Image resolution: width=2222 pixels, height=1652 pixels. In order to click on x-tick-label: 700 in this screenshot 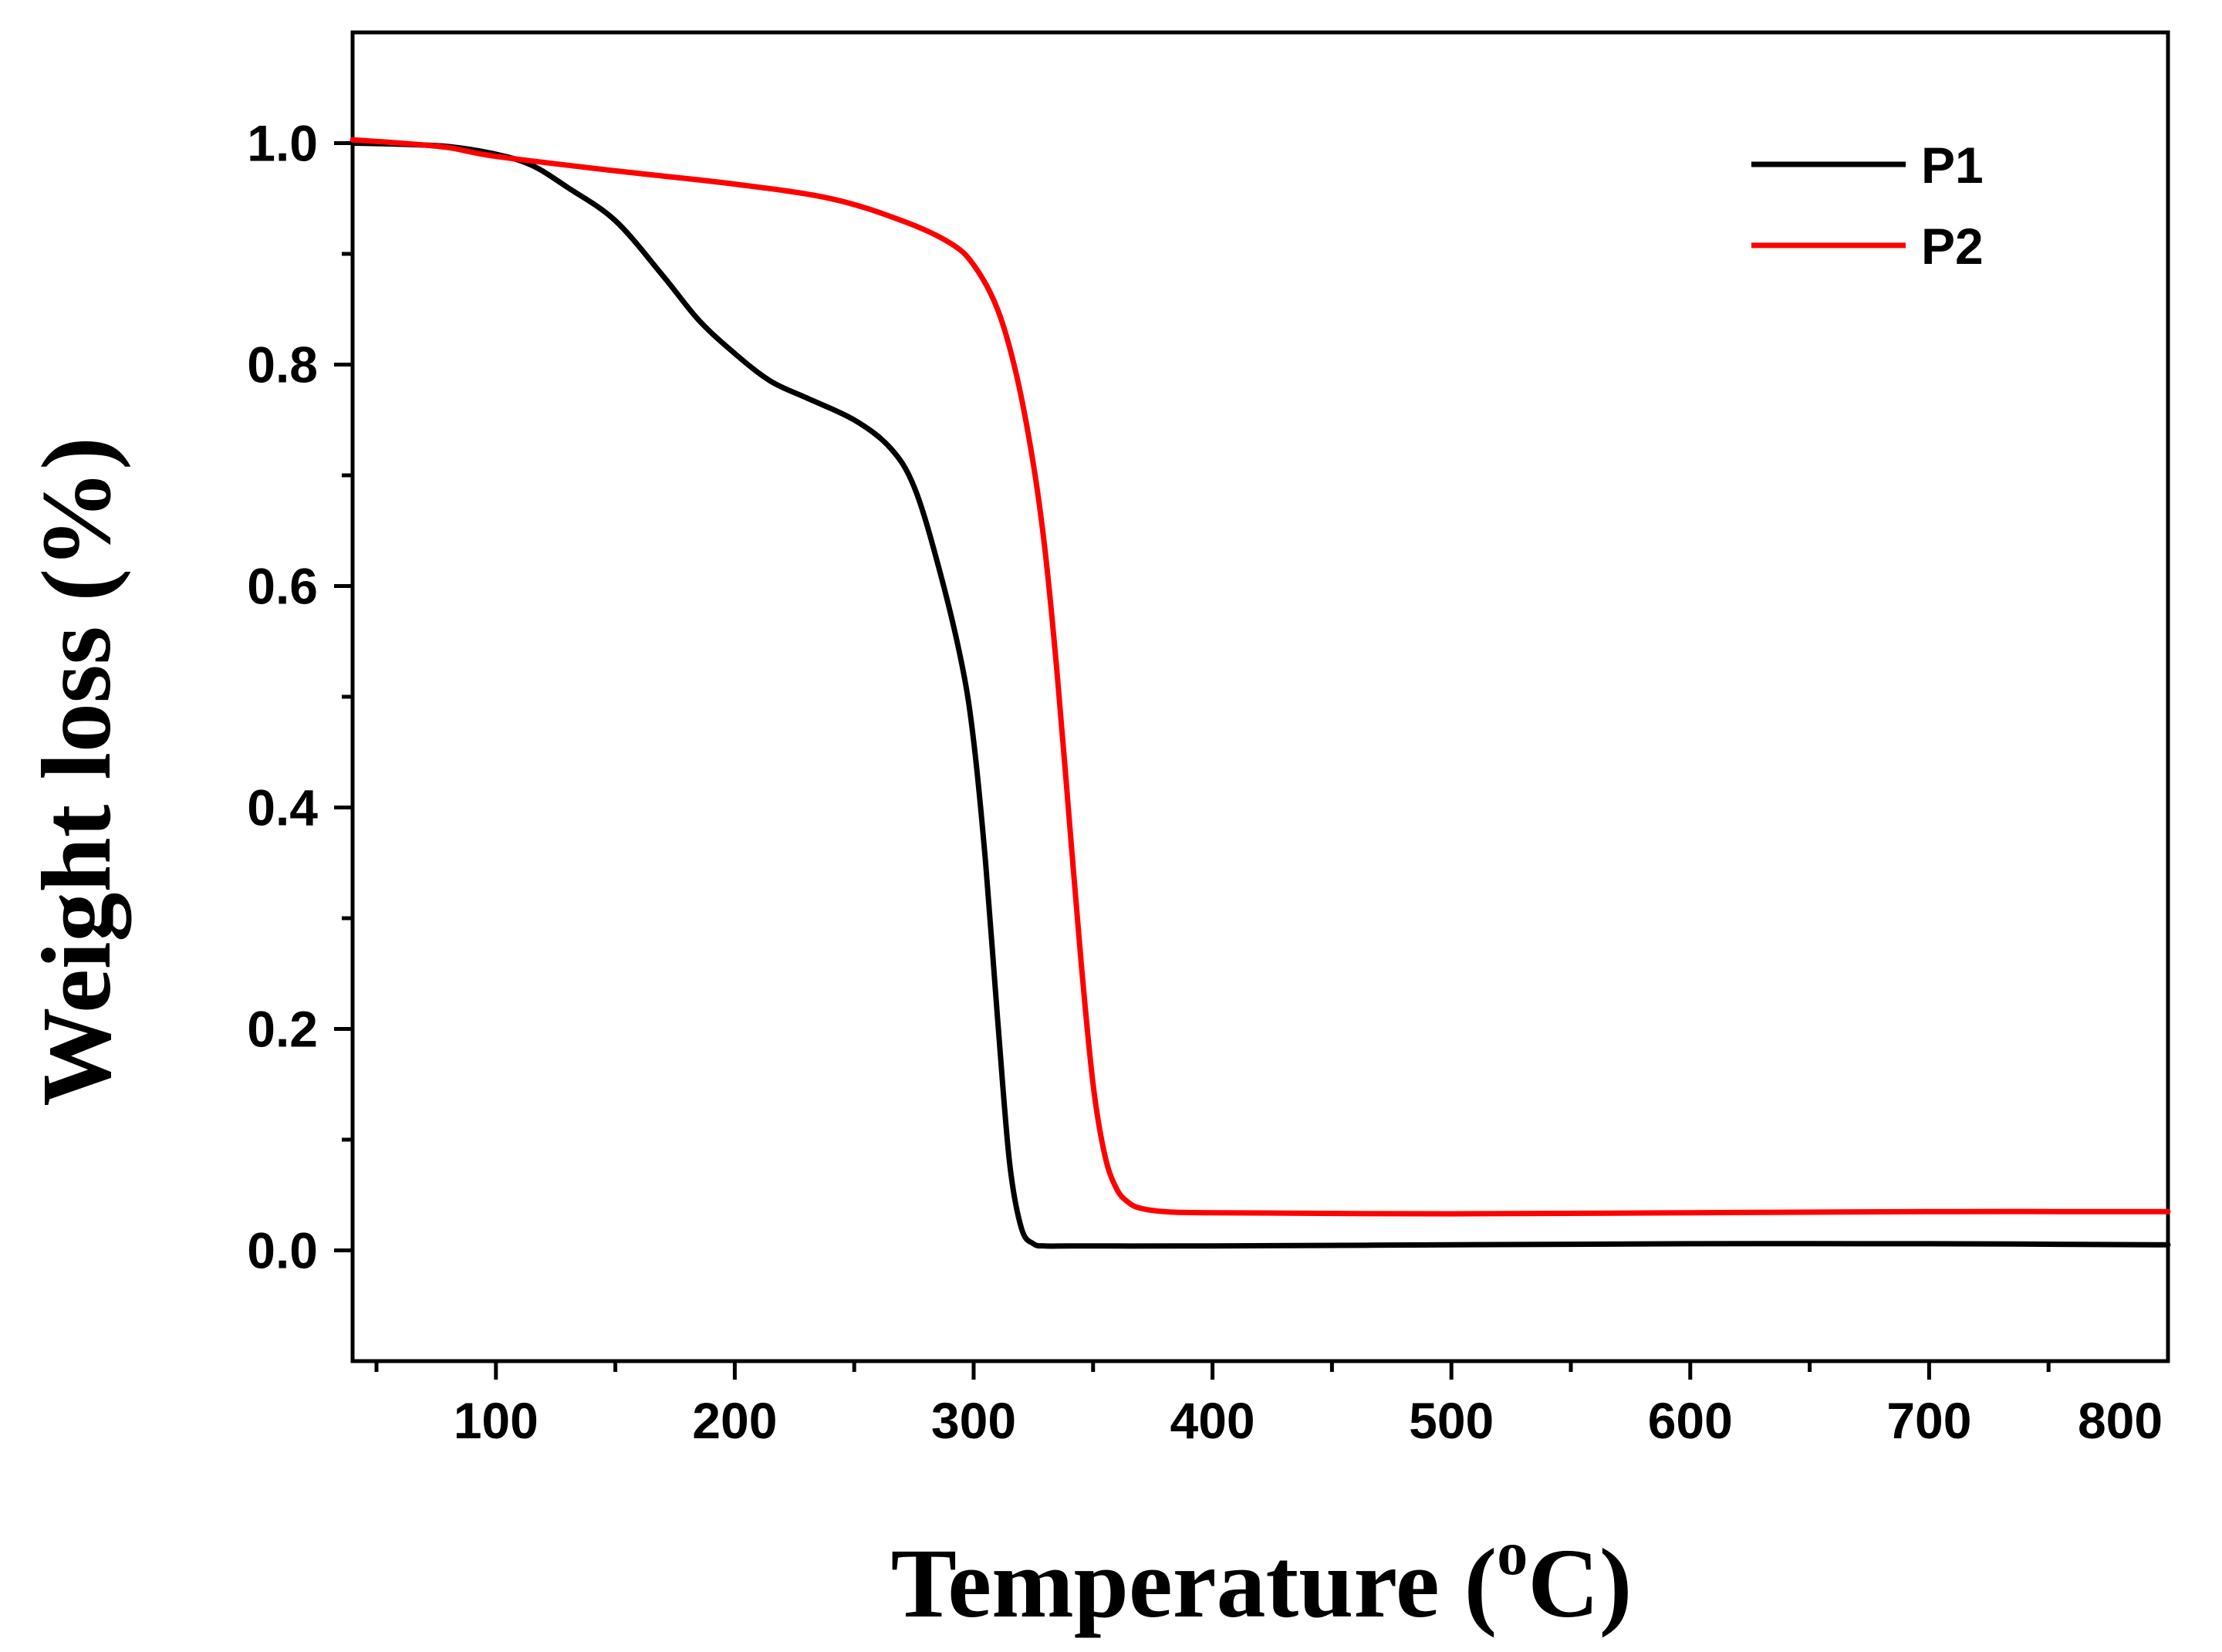, I will do `click(1928, 1420)`.